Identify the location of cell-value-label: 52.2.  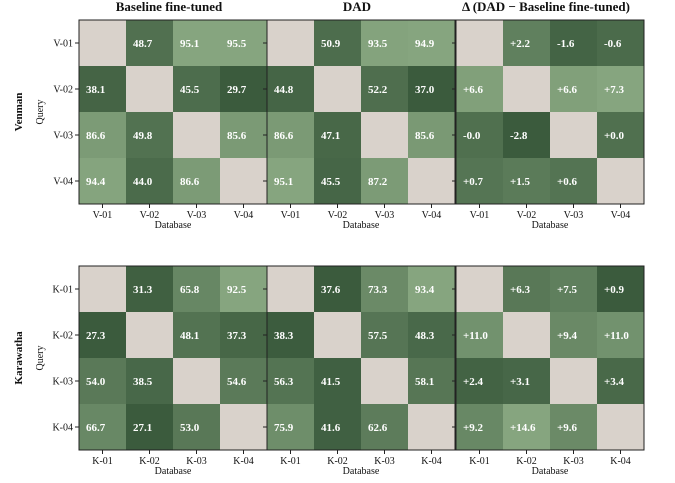
(378, 90).